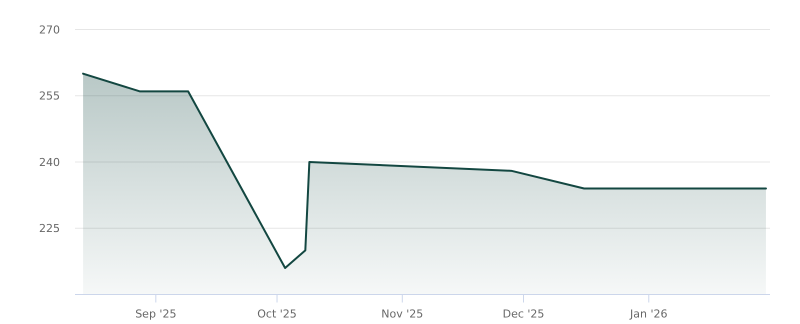 The height and width of the screenshot is (324, 800). What do you see at coordinates (49, 162) in the screenshot?
I see `y-tick-label: 240` at bounding box center [49, 162].